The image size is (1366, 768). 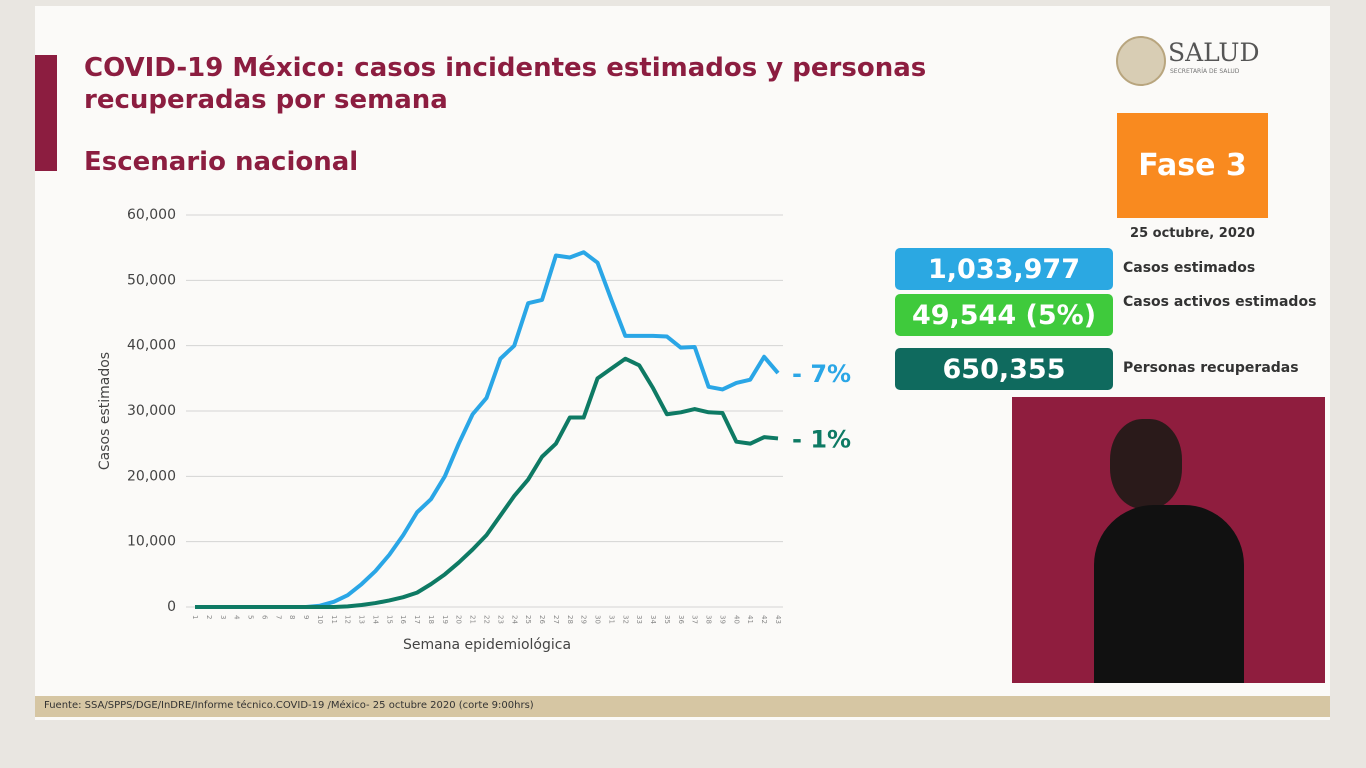 I want to click on x-tick-label: 41, so click(x=750, y=619).